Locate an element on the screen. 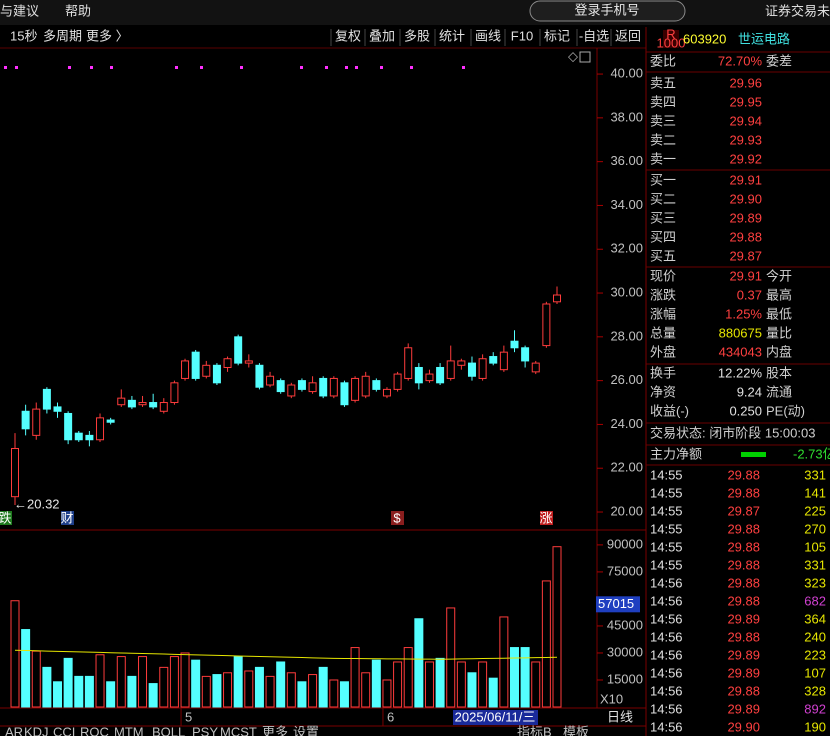 The width and height of the screenshot is (830, 736). event-marker: $ is located at coordinates (397, 517).